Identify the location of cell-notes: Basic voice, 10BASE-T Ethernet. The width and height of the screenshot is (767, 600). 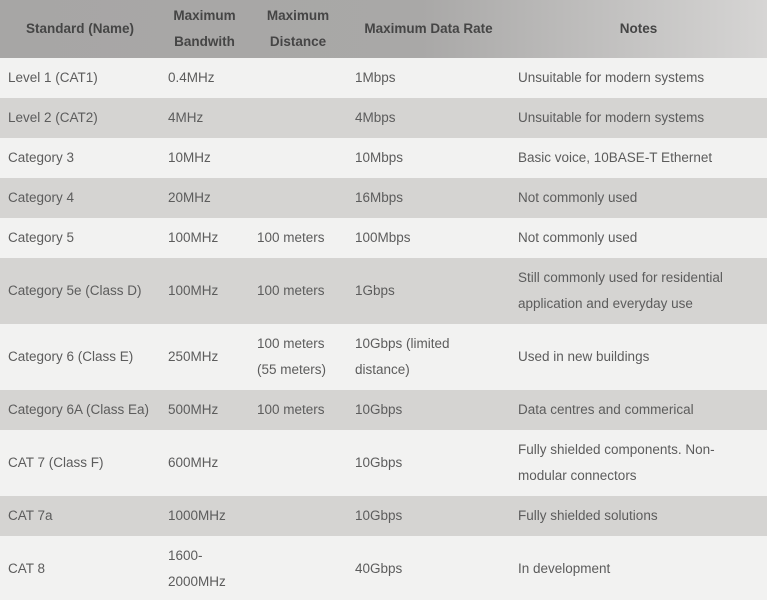
(615, 157).